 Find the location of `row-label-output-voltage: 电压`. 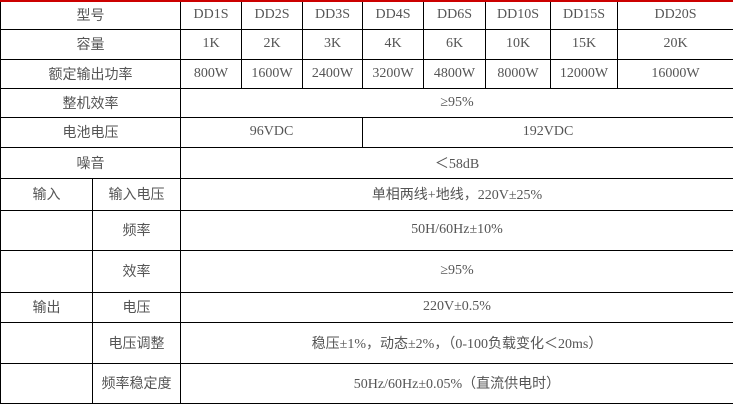

row-label-output-voltage: 电压 is located at coordinates (136, 307).